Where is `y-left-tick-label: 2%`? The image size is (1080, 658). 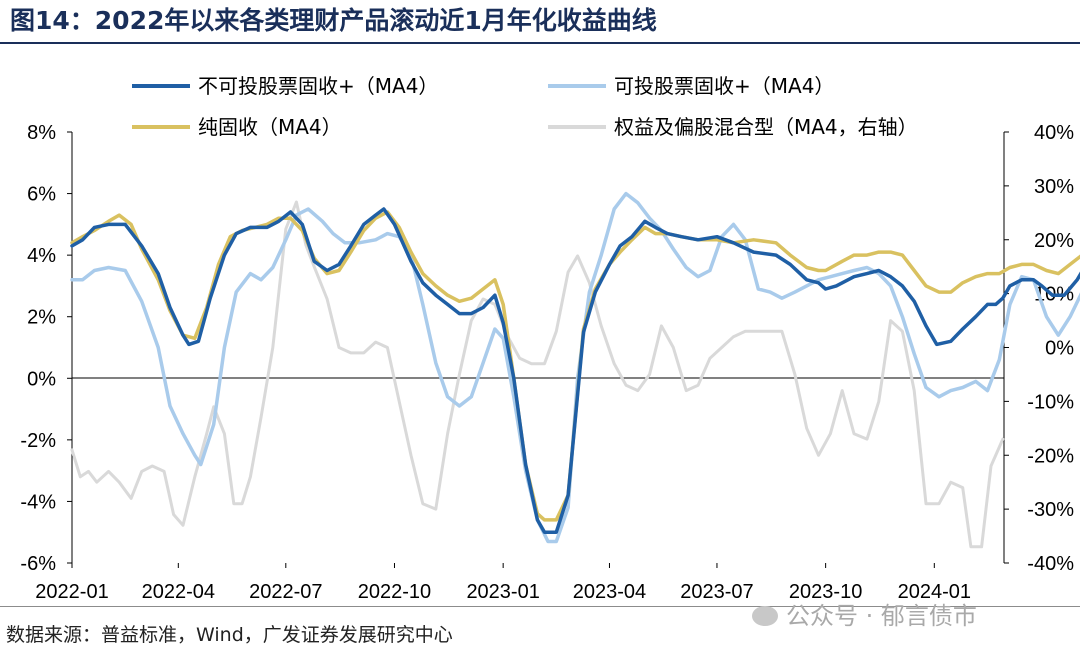
y-left-tick-label: 2% is located at coordinates (41, 318).